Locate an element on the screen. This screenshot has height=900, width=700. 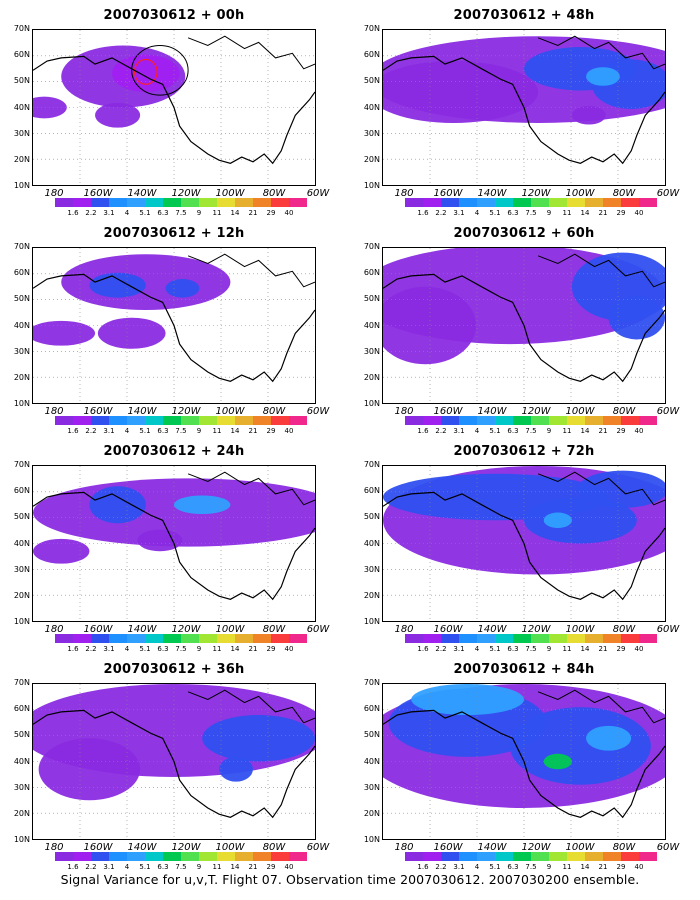
panel-title: 2007030612 + 72h is located at coordinates (524, 451).